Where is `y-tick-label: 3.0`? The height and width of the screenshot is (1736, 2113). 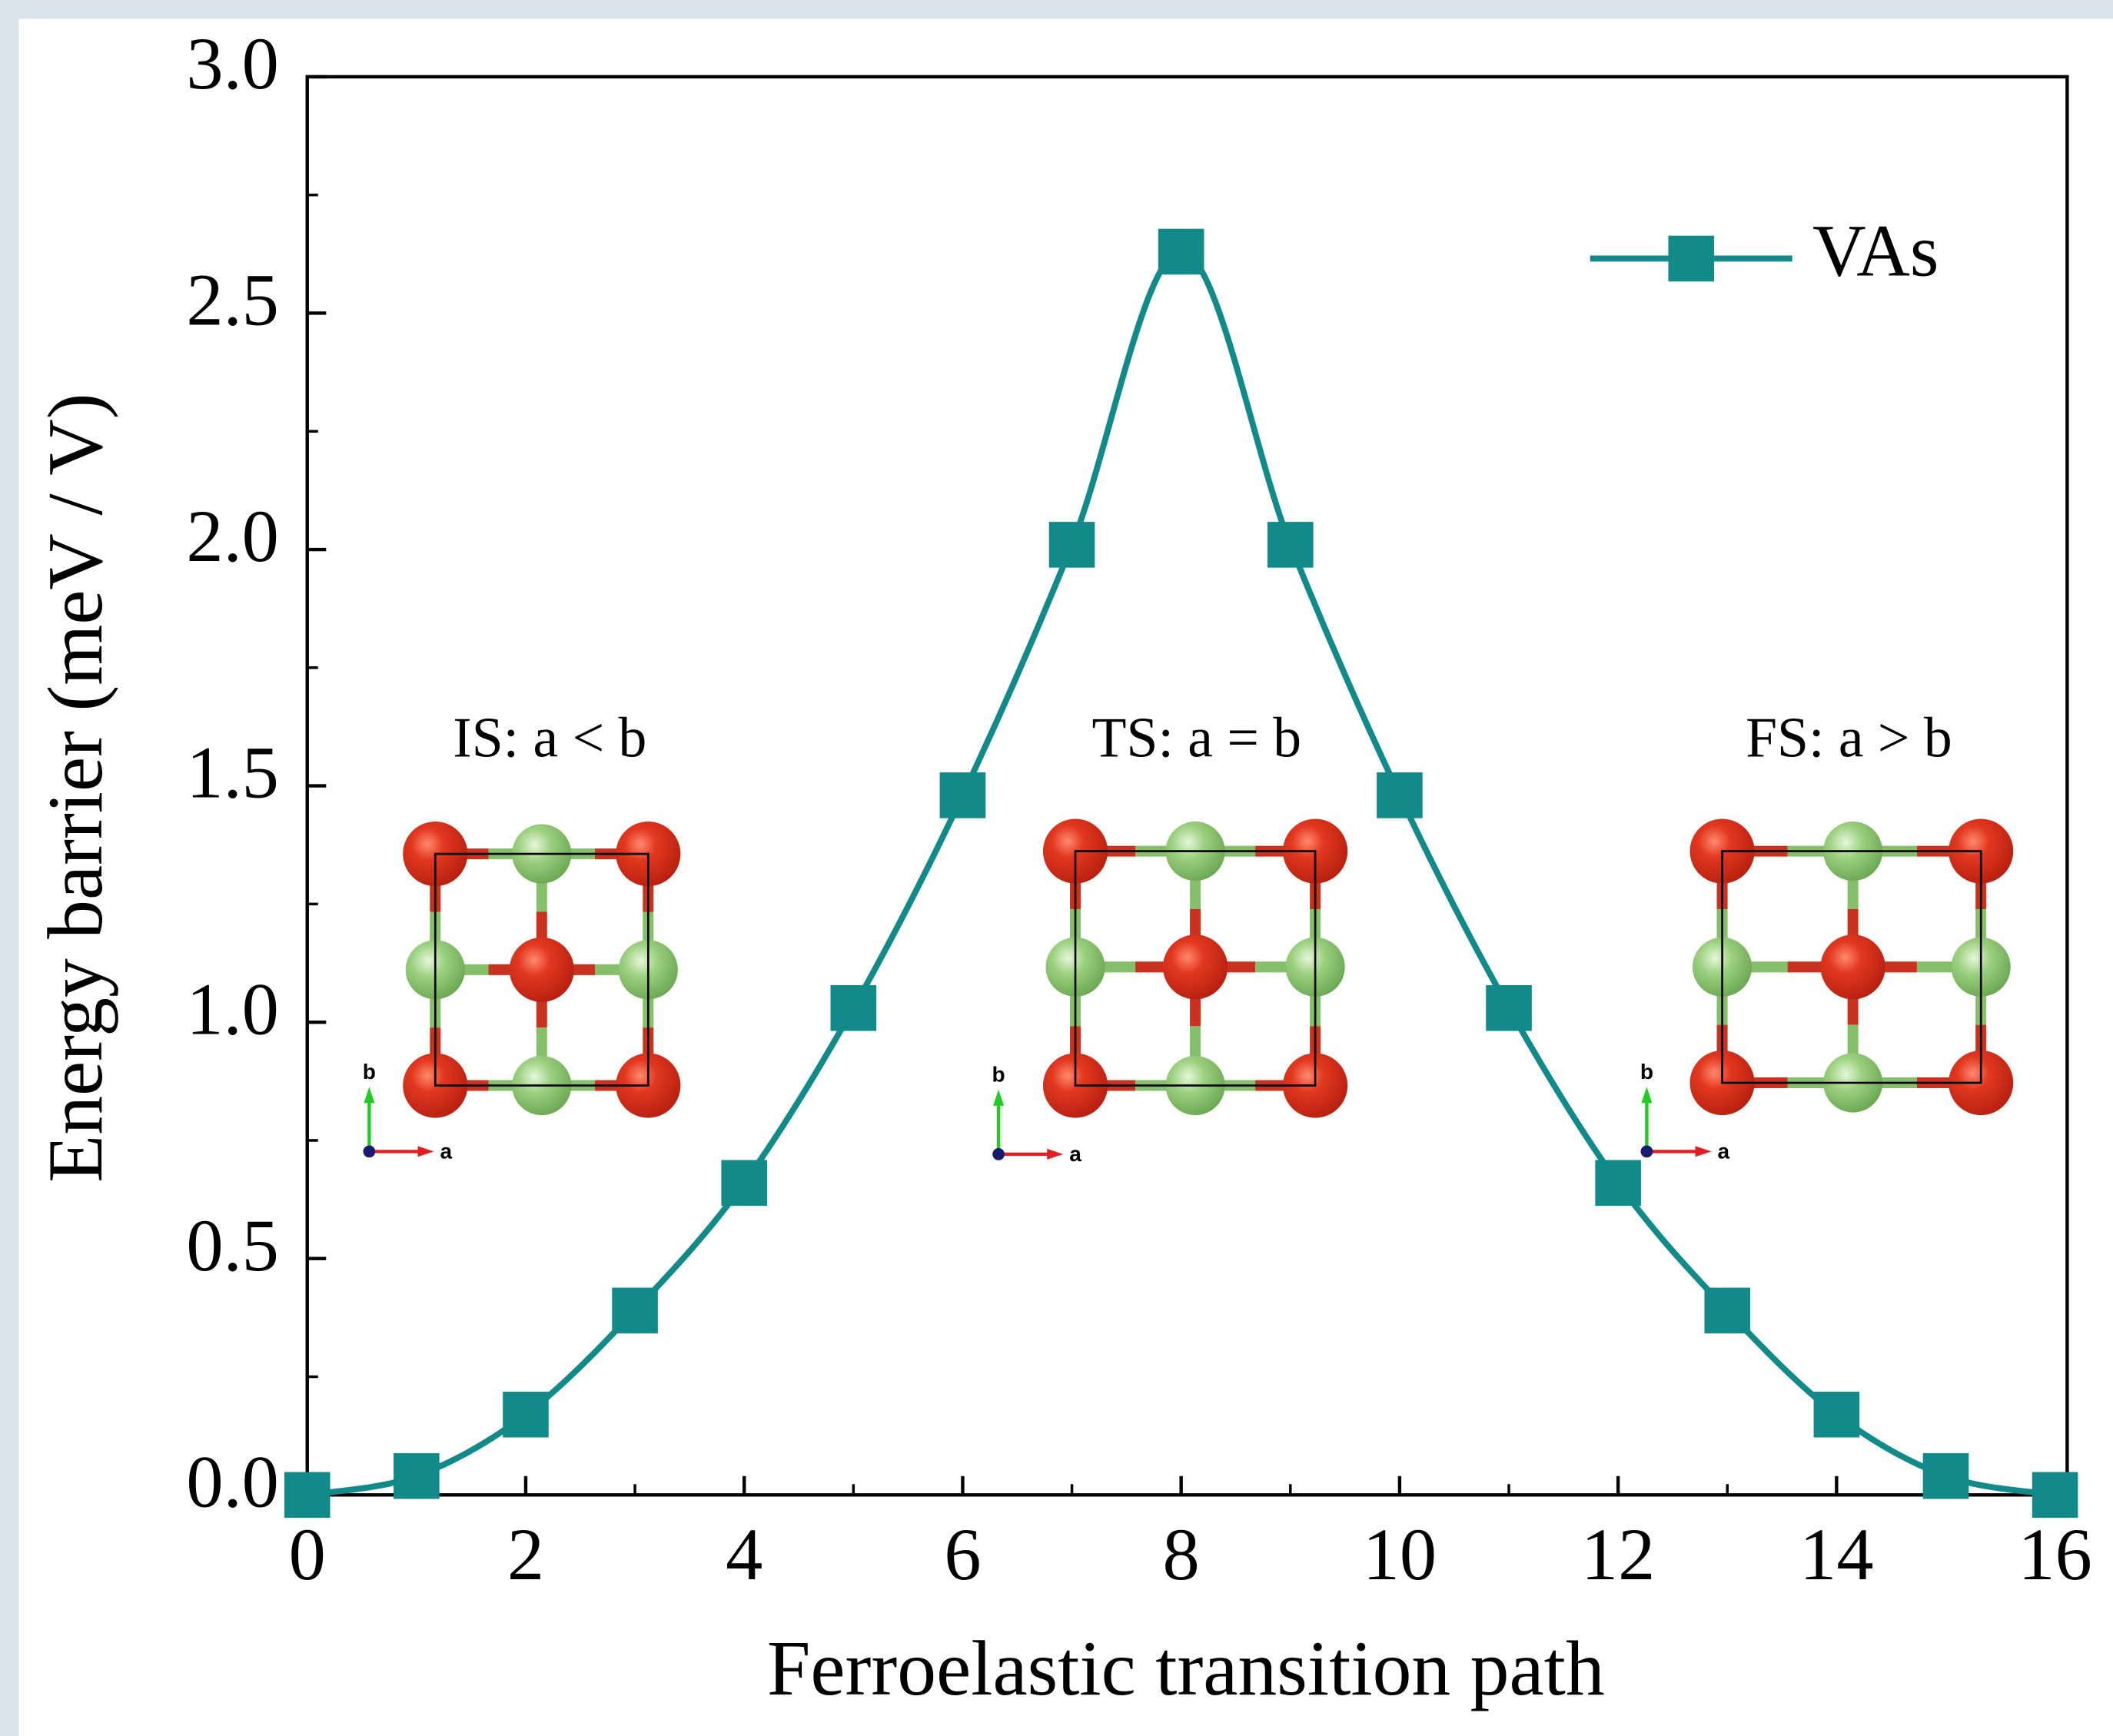 y-tick-label: 3.0 is located at coordinates (232, 64).